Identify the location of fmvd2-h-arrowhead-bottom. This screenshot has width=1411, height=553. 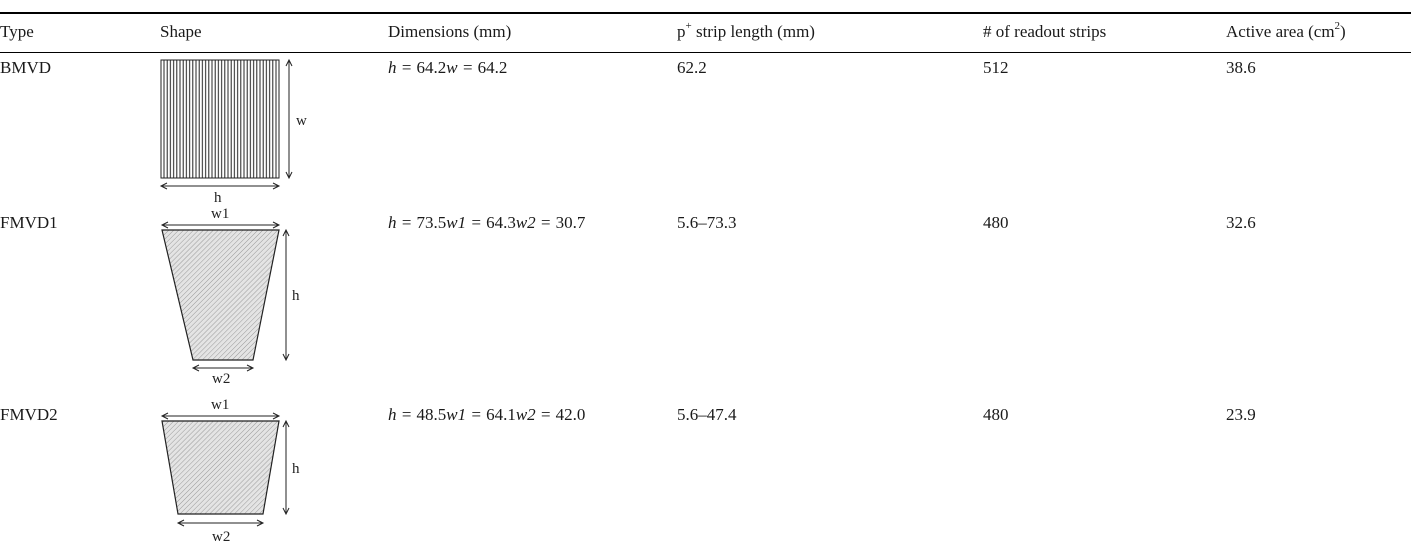
(286, 511).